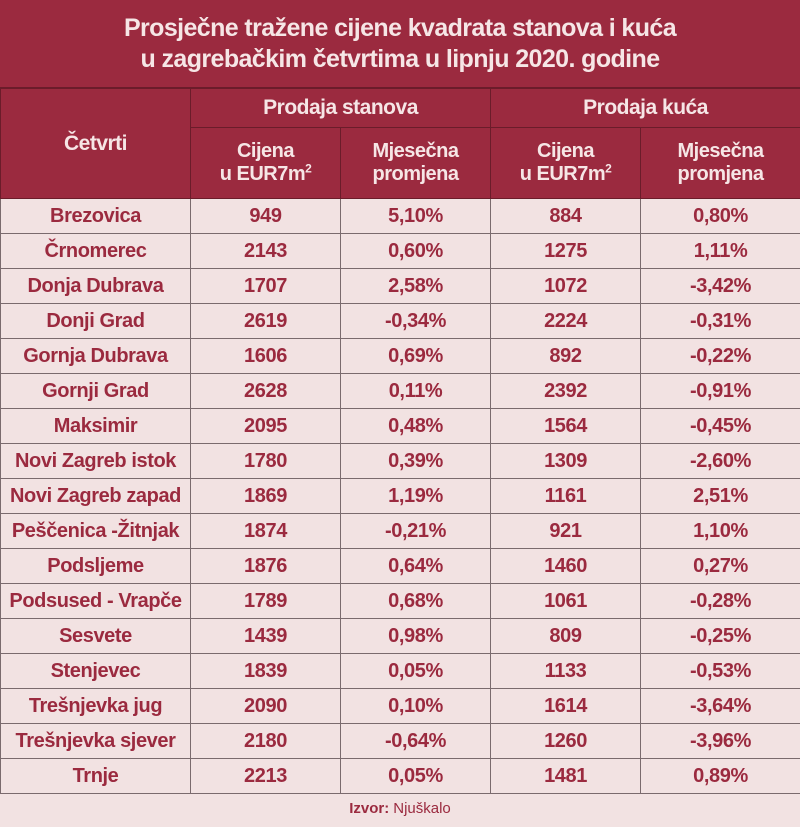 Image resolution: width=800 pixels, height=827 pixels. Describe the element at coordinates (400, 356) in the screenshot. I see `table-row: Gornja Dubrava 1606 0,69% 892 -0,22%` at that location.